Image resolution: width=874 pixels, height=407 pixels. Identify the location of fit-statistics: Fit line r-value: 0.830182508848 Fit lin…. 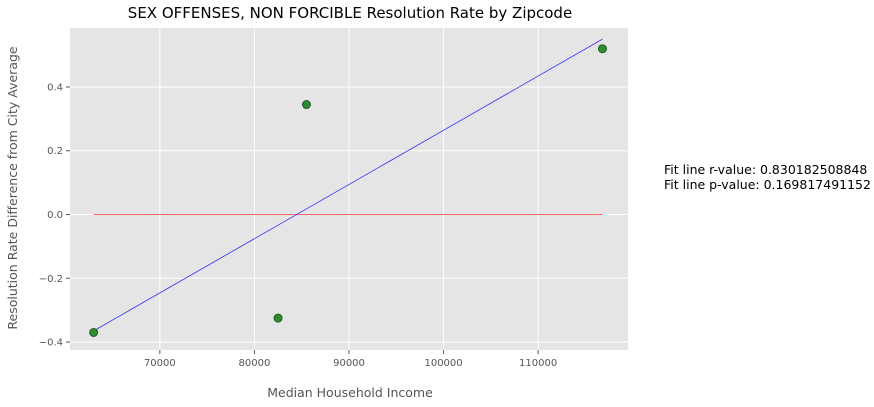
(767, 177).